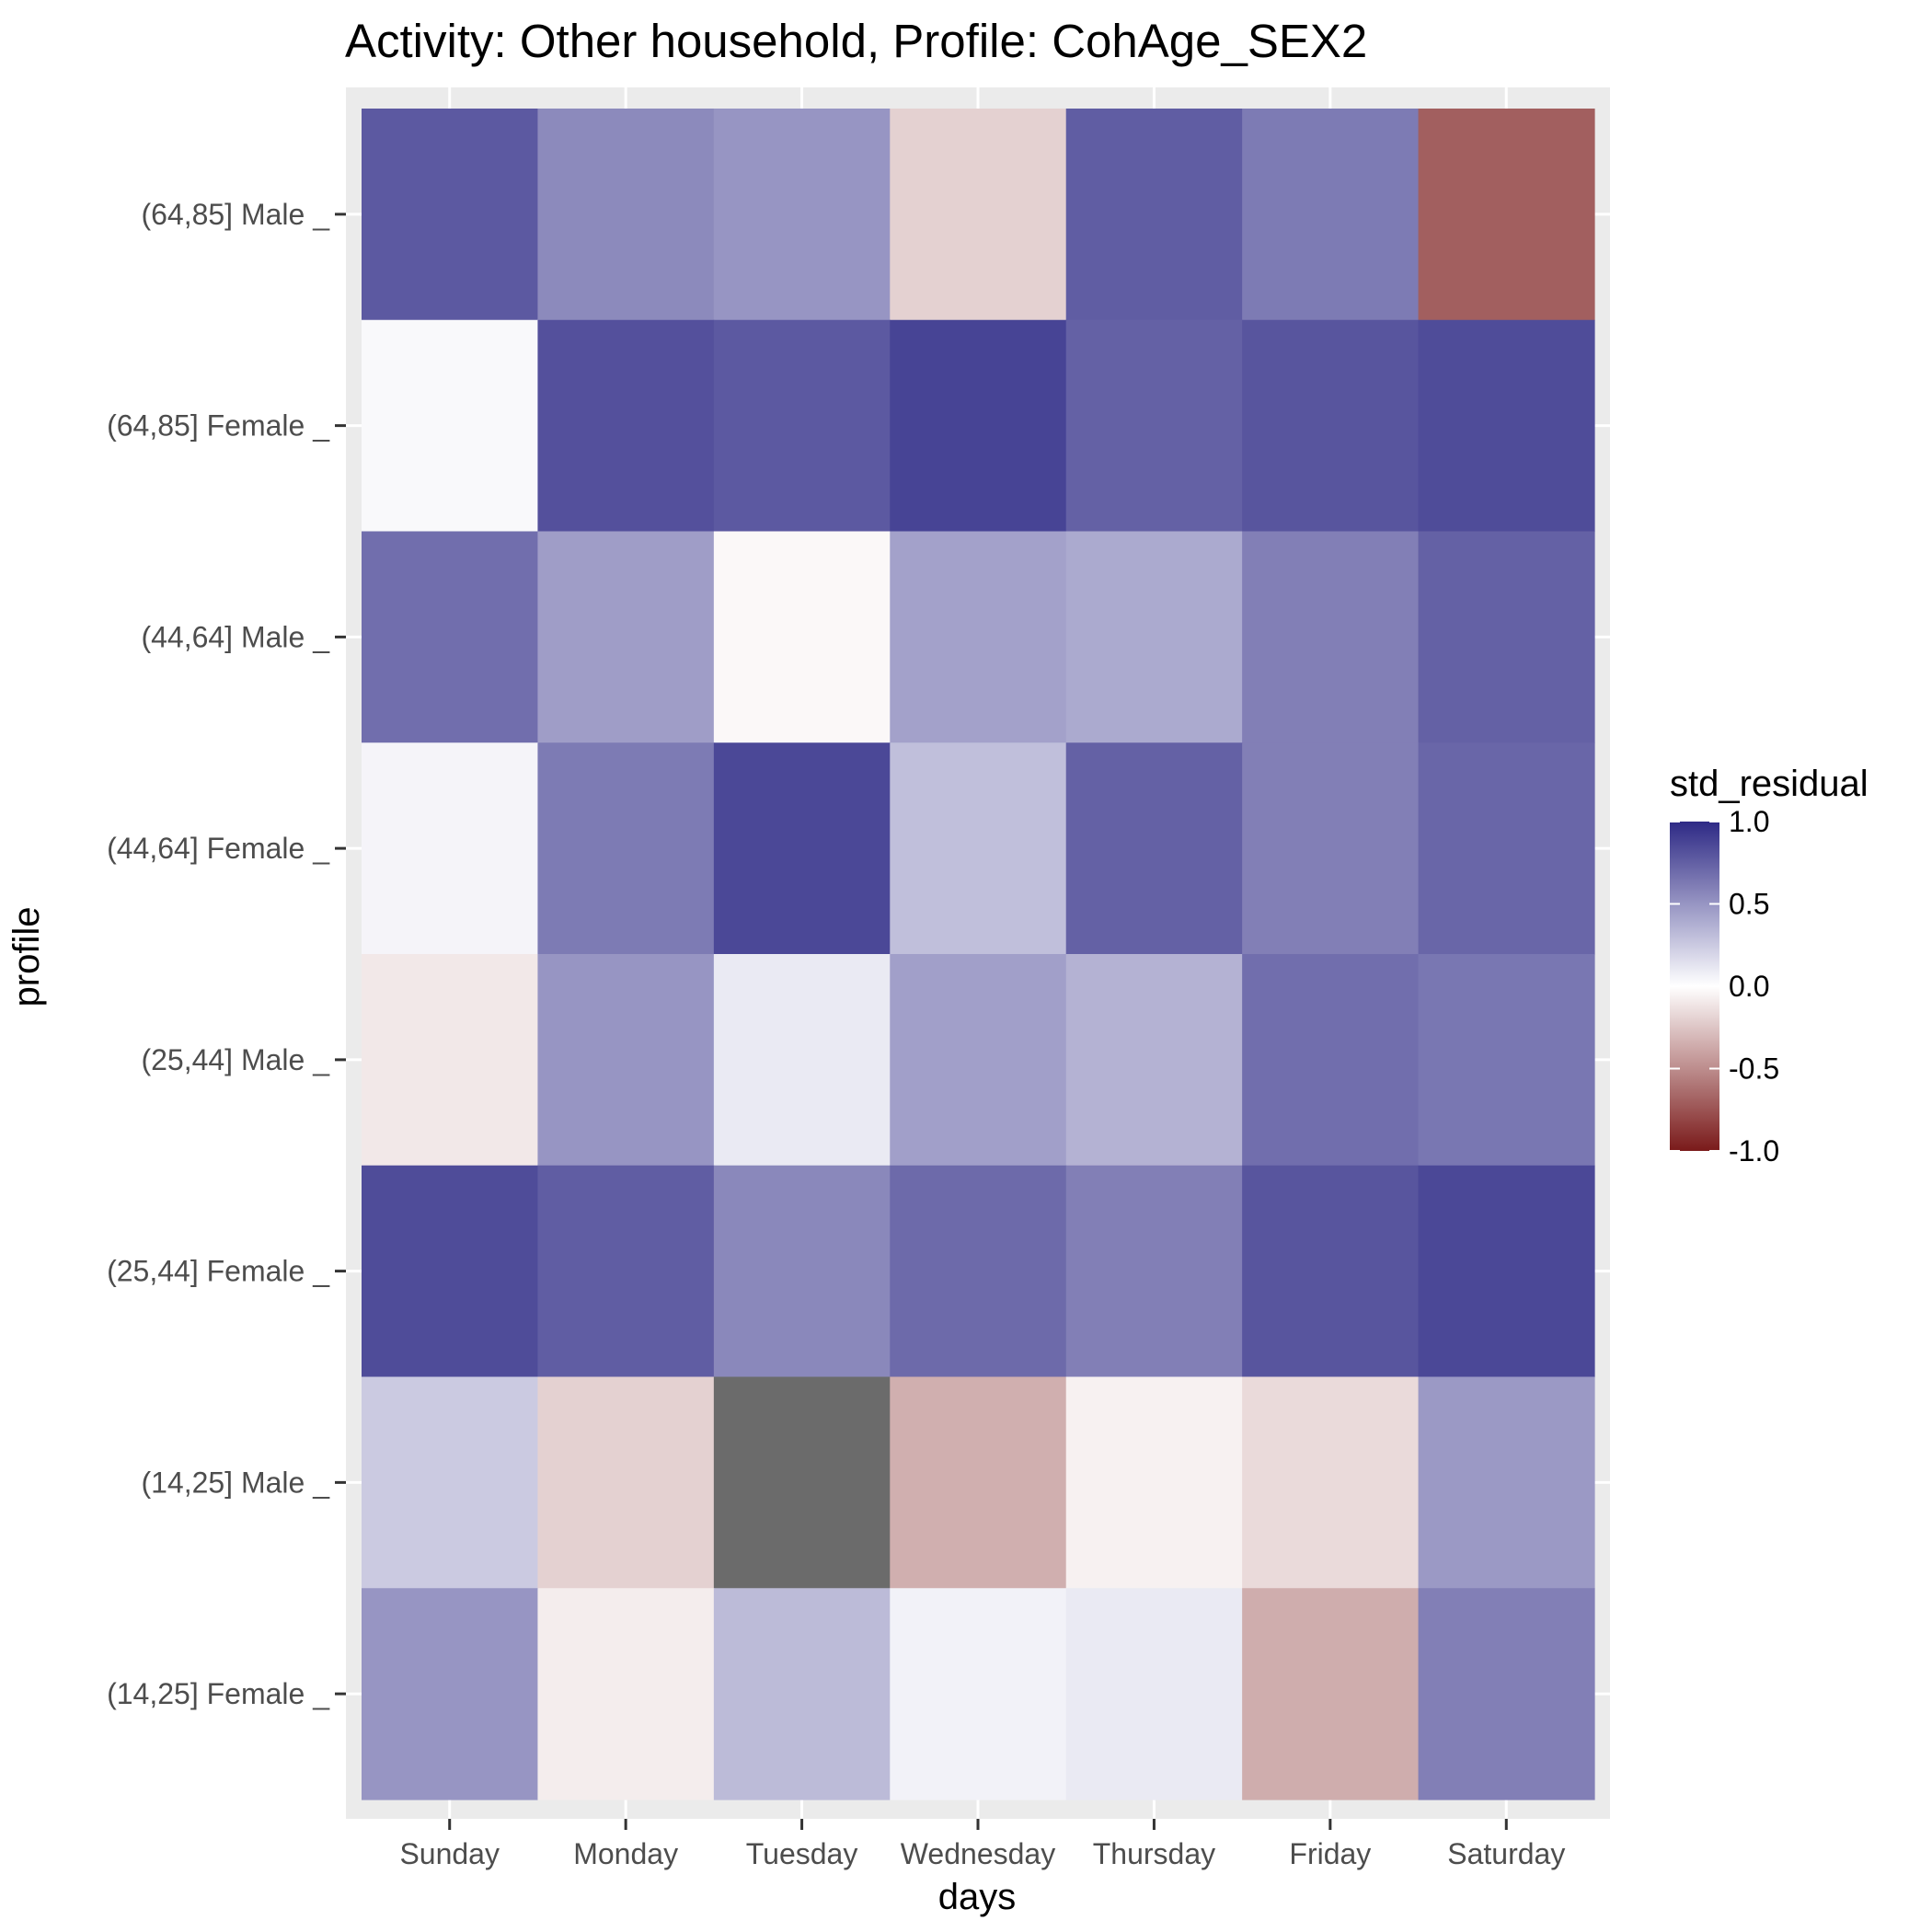  Describe the element at coordinates (26, 957) in the screenshot. I see `y-axis-title: profile` at that location.